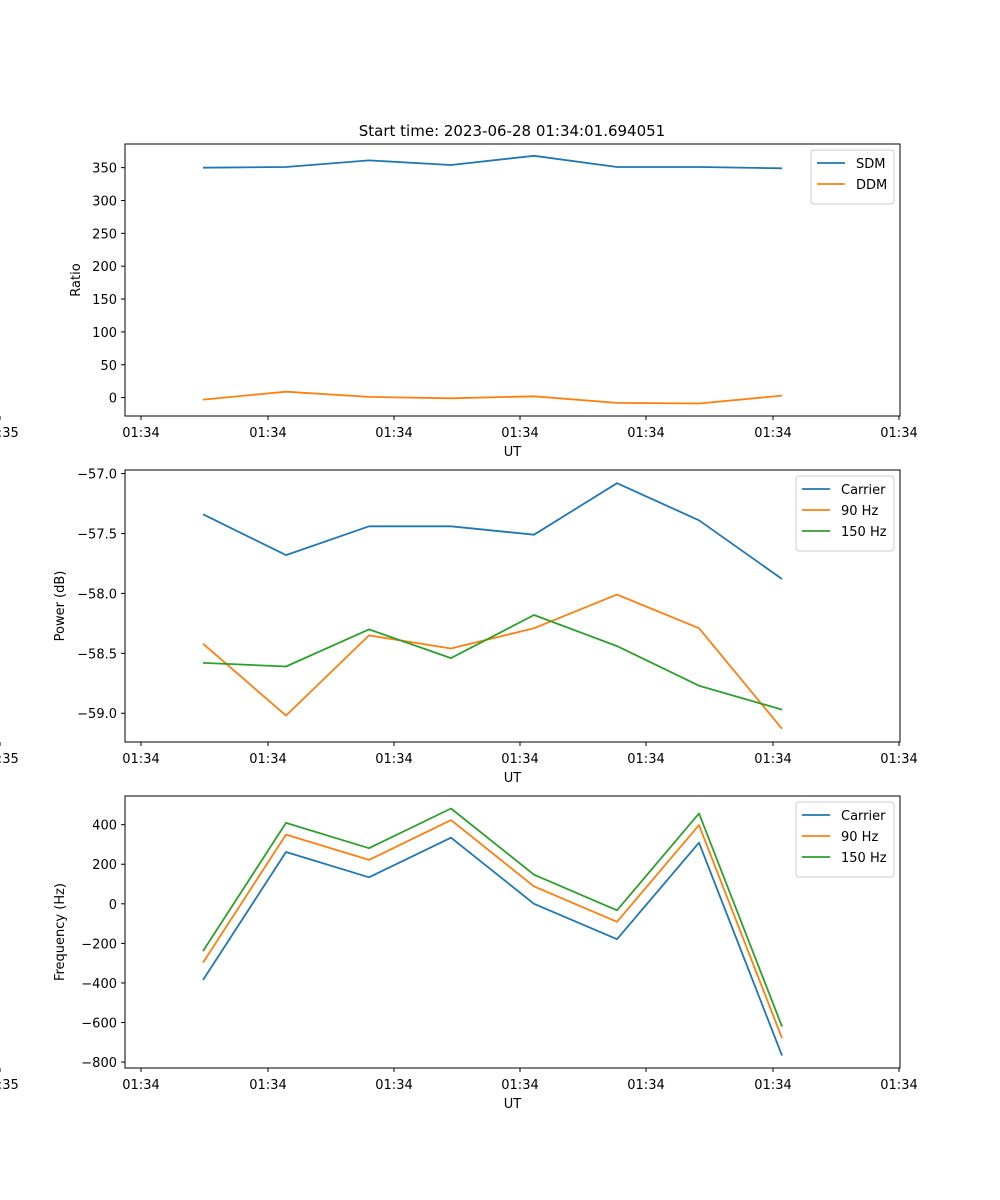 Image resolution: width=1000 pixels, height=1200 pixels. What do you see at coordinates (60, 932) in the screenshot?
I see `y-axis-label: Frequency (Hz)` at bounding box center [60, 932].